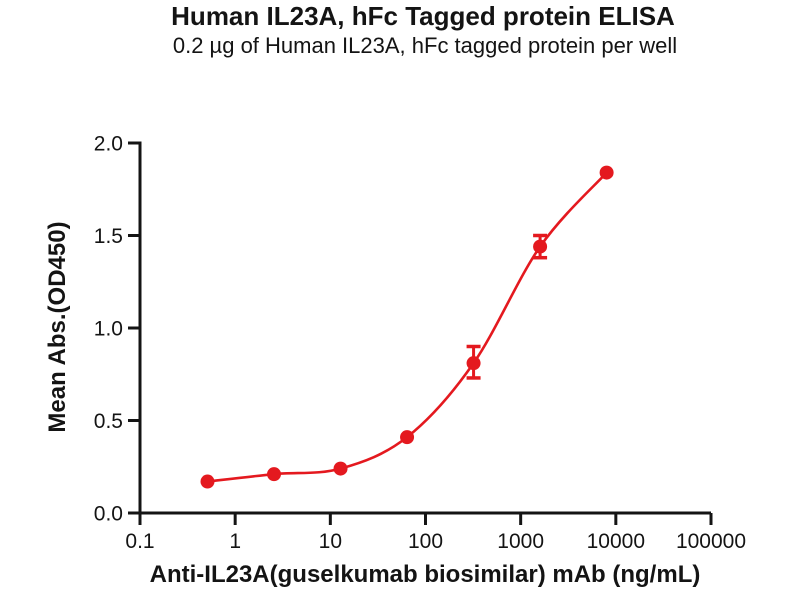 This screenshot has width=800, height=600. Describe the element at coordinates (108, 421) in the screenshot. I see `y-tick-label: 0.5` at that location.